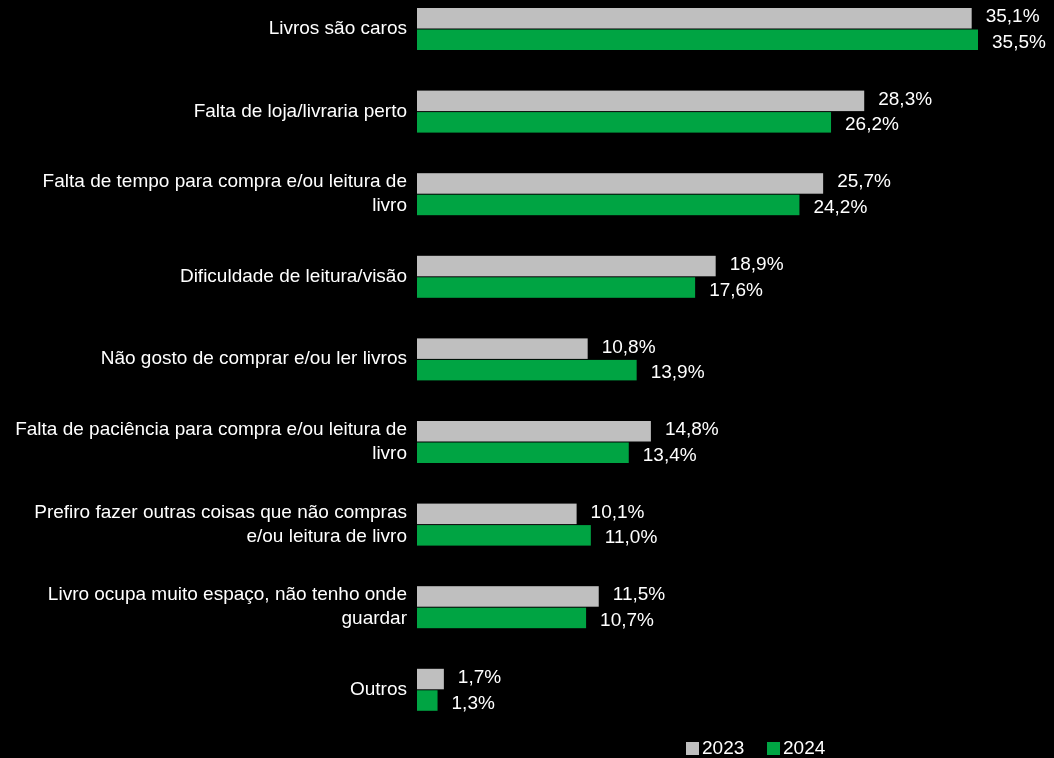 This screenshot has width=1054, height=758. I want to click on y-tick-label: Não gosto de comprar e/ou ler livros, so click(253, 358).